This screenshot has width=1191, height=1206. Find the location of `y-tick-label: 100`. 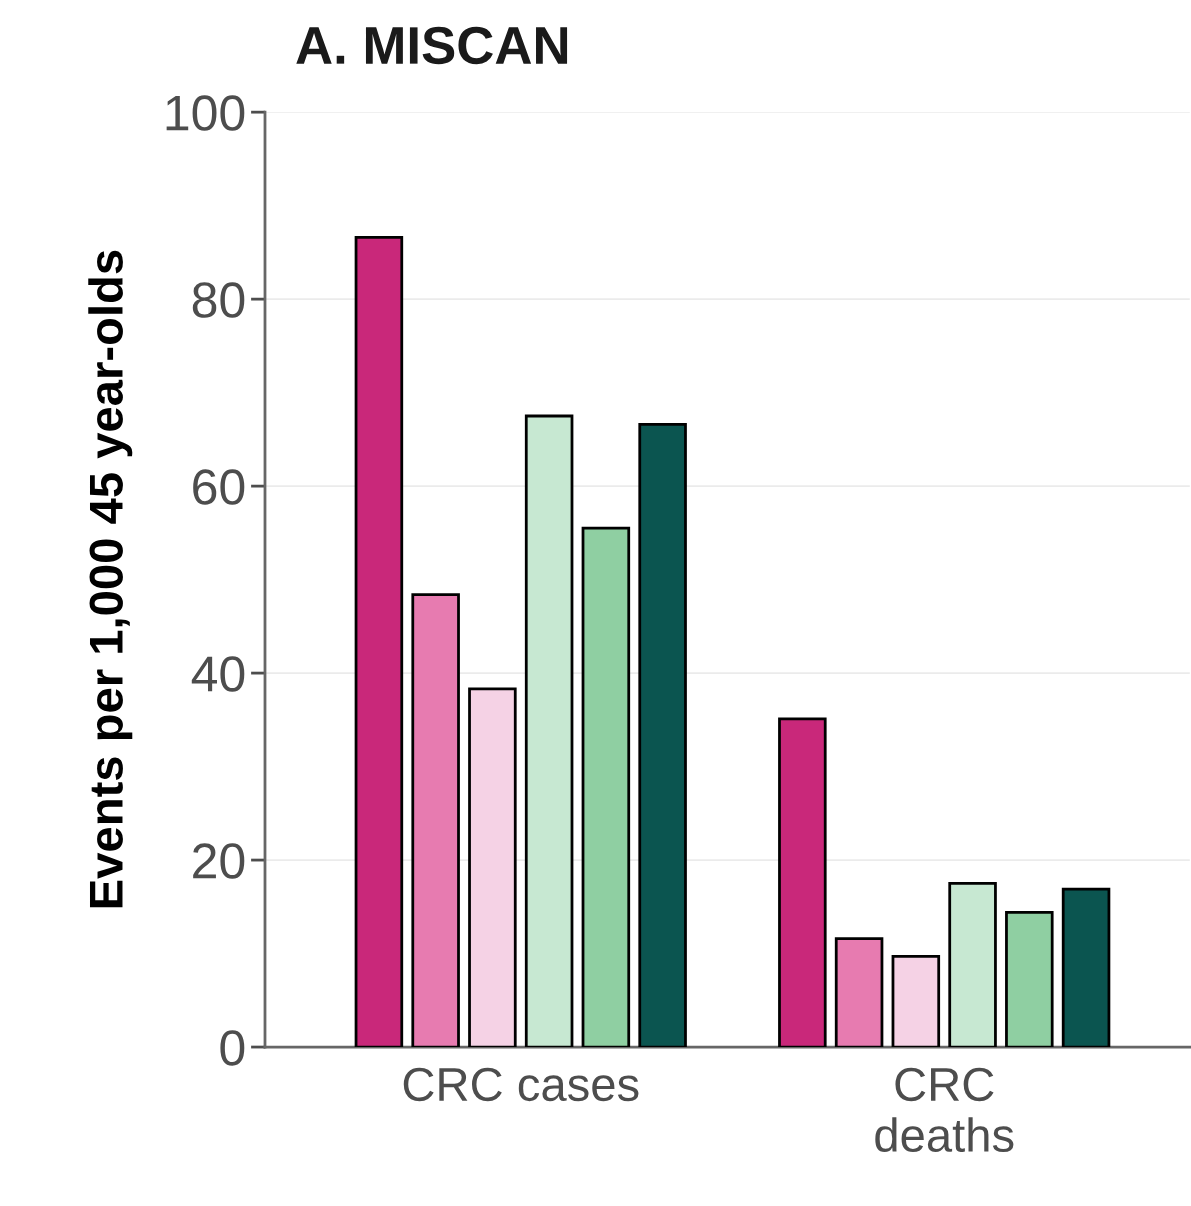

y-tick-label: 100 is located at coordinates (205, 113).